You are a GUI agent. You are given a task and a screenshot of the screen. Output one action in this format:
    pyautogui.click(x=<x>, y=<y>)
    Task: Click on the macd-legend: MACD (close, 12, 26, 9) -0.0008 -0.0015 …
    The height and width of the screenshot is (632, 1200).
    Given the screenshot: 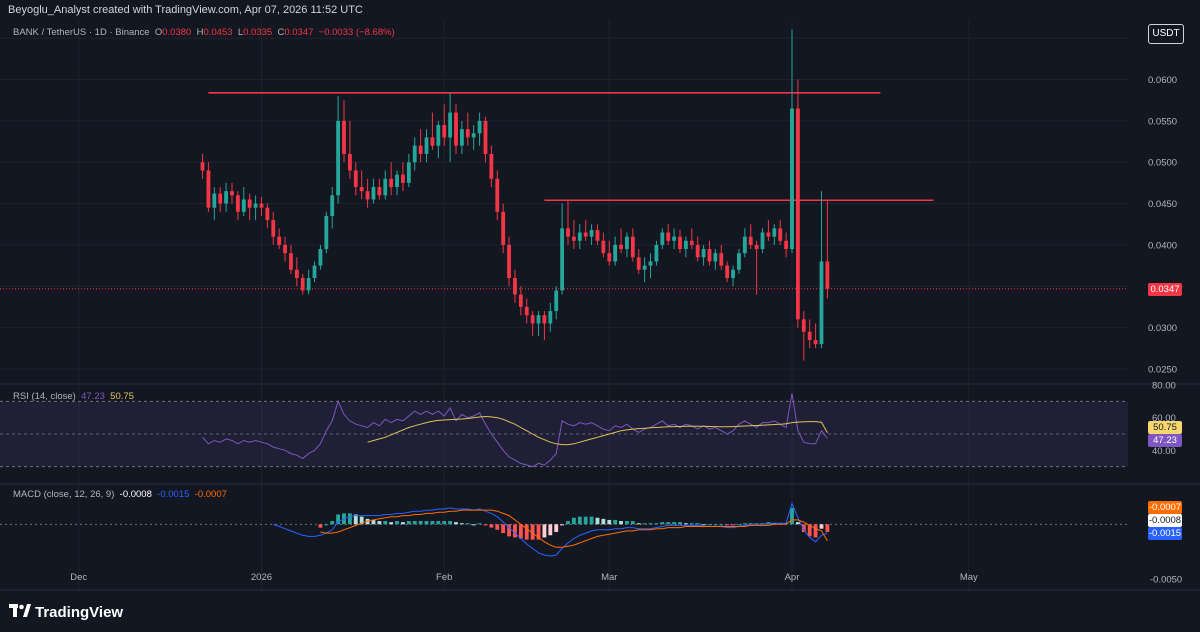 What is the action you would take?
    pyautogui.click(x=120, y=494)
    